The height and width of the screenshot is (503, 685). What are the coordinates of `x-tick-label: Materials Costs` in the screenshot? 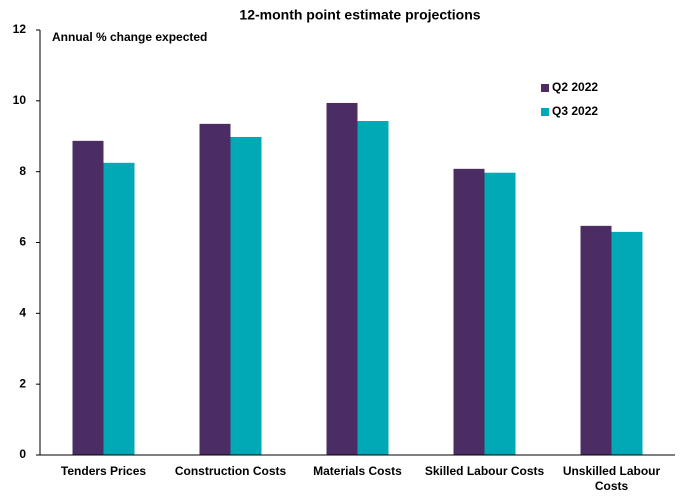 It's located at (357, 471).